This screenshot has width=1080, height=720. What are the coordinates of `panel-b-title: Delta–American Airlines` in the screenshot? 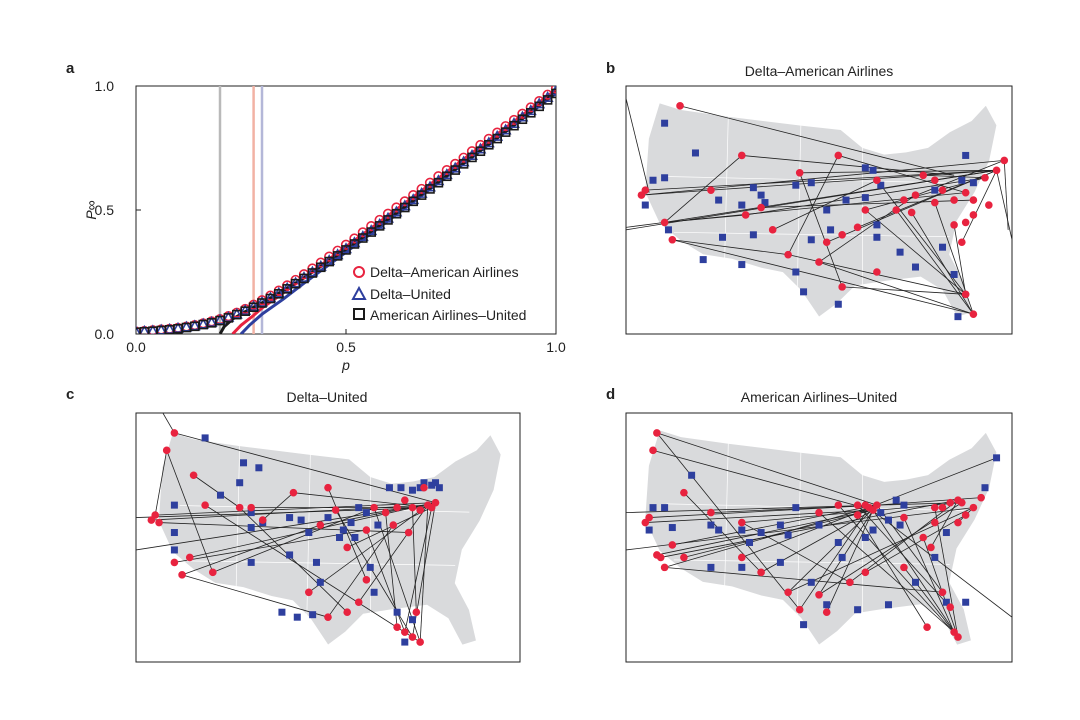 It's located at (819, 71).